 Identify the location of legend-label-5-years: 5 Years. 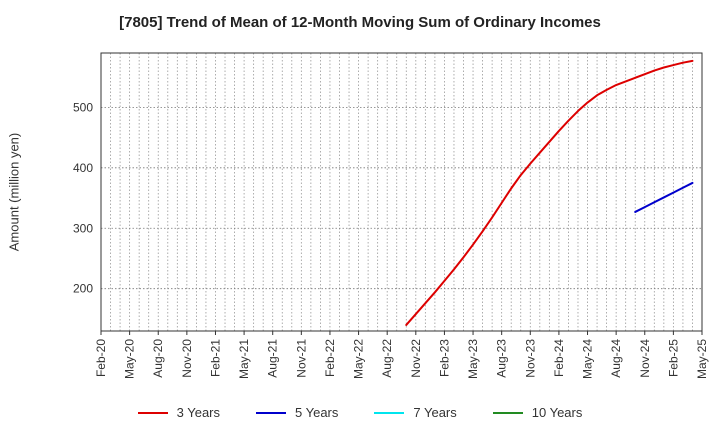
(317, 412).